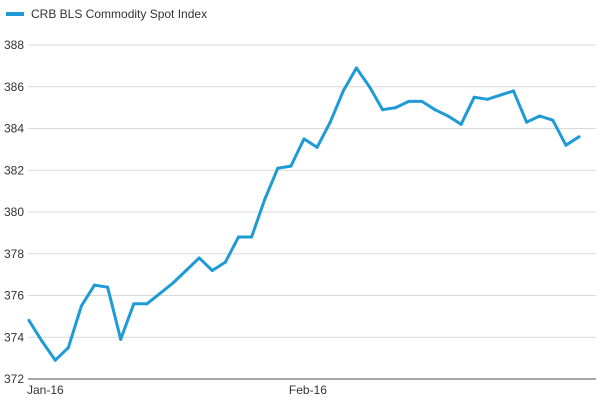 This screenshot has width=600, height=400. What do you see at coordinates (14, 129) in the screenshot?
I see `y-tick-label: 384` at bounding box center [14, 129].